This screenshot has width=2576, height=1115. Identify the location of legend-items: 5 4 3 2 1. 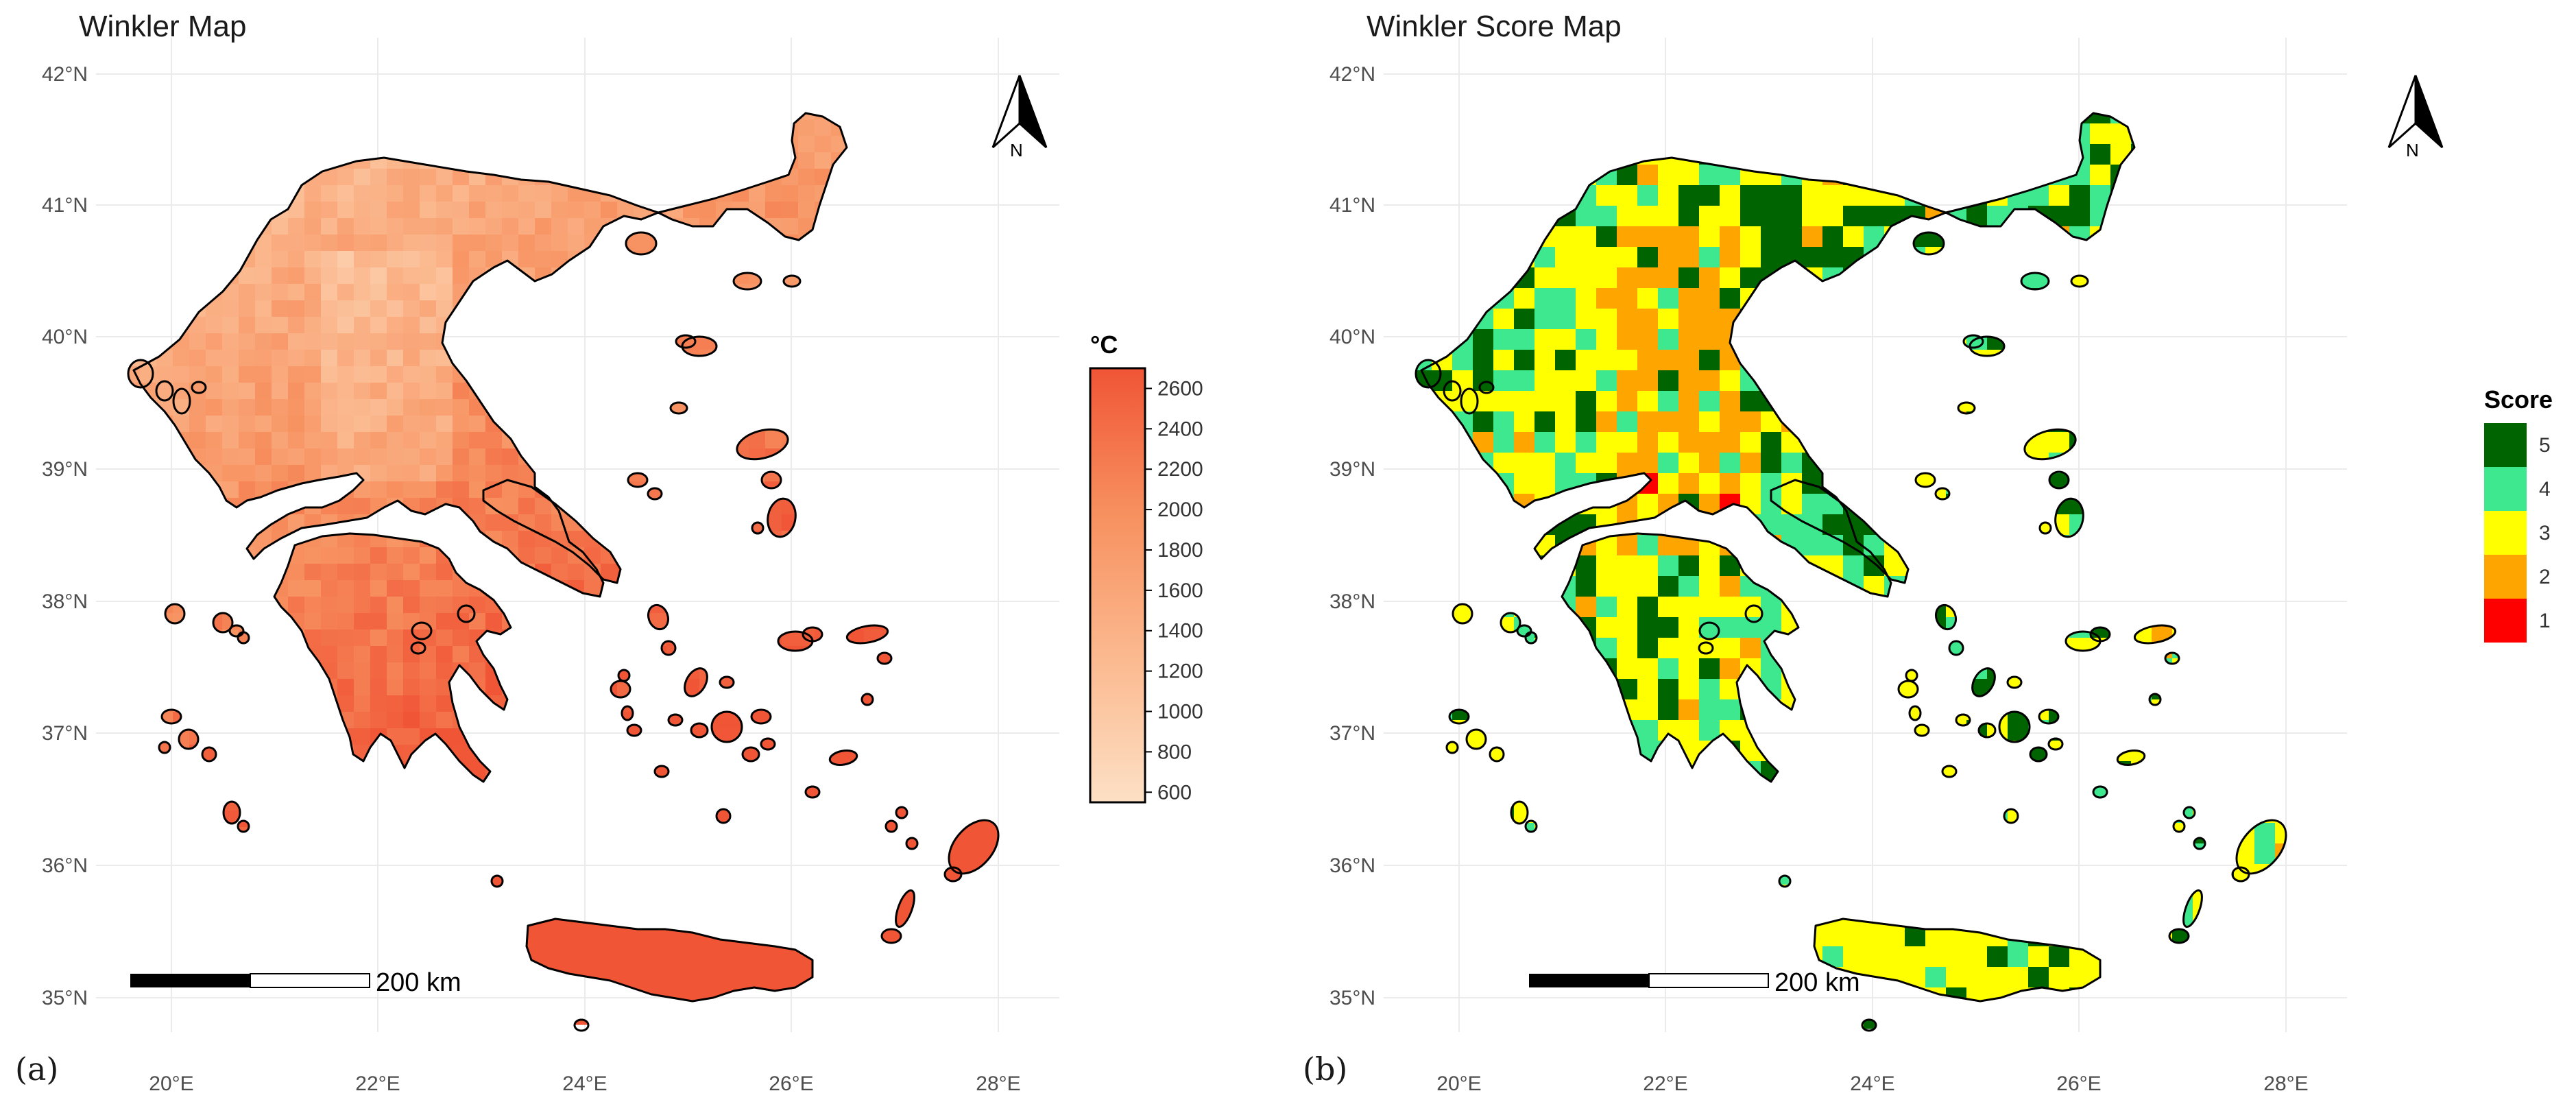
(2518, 533).